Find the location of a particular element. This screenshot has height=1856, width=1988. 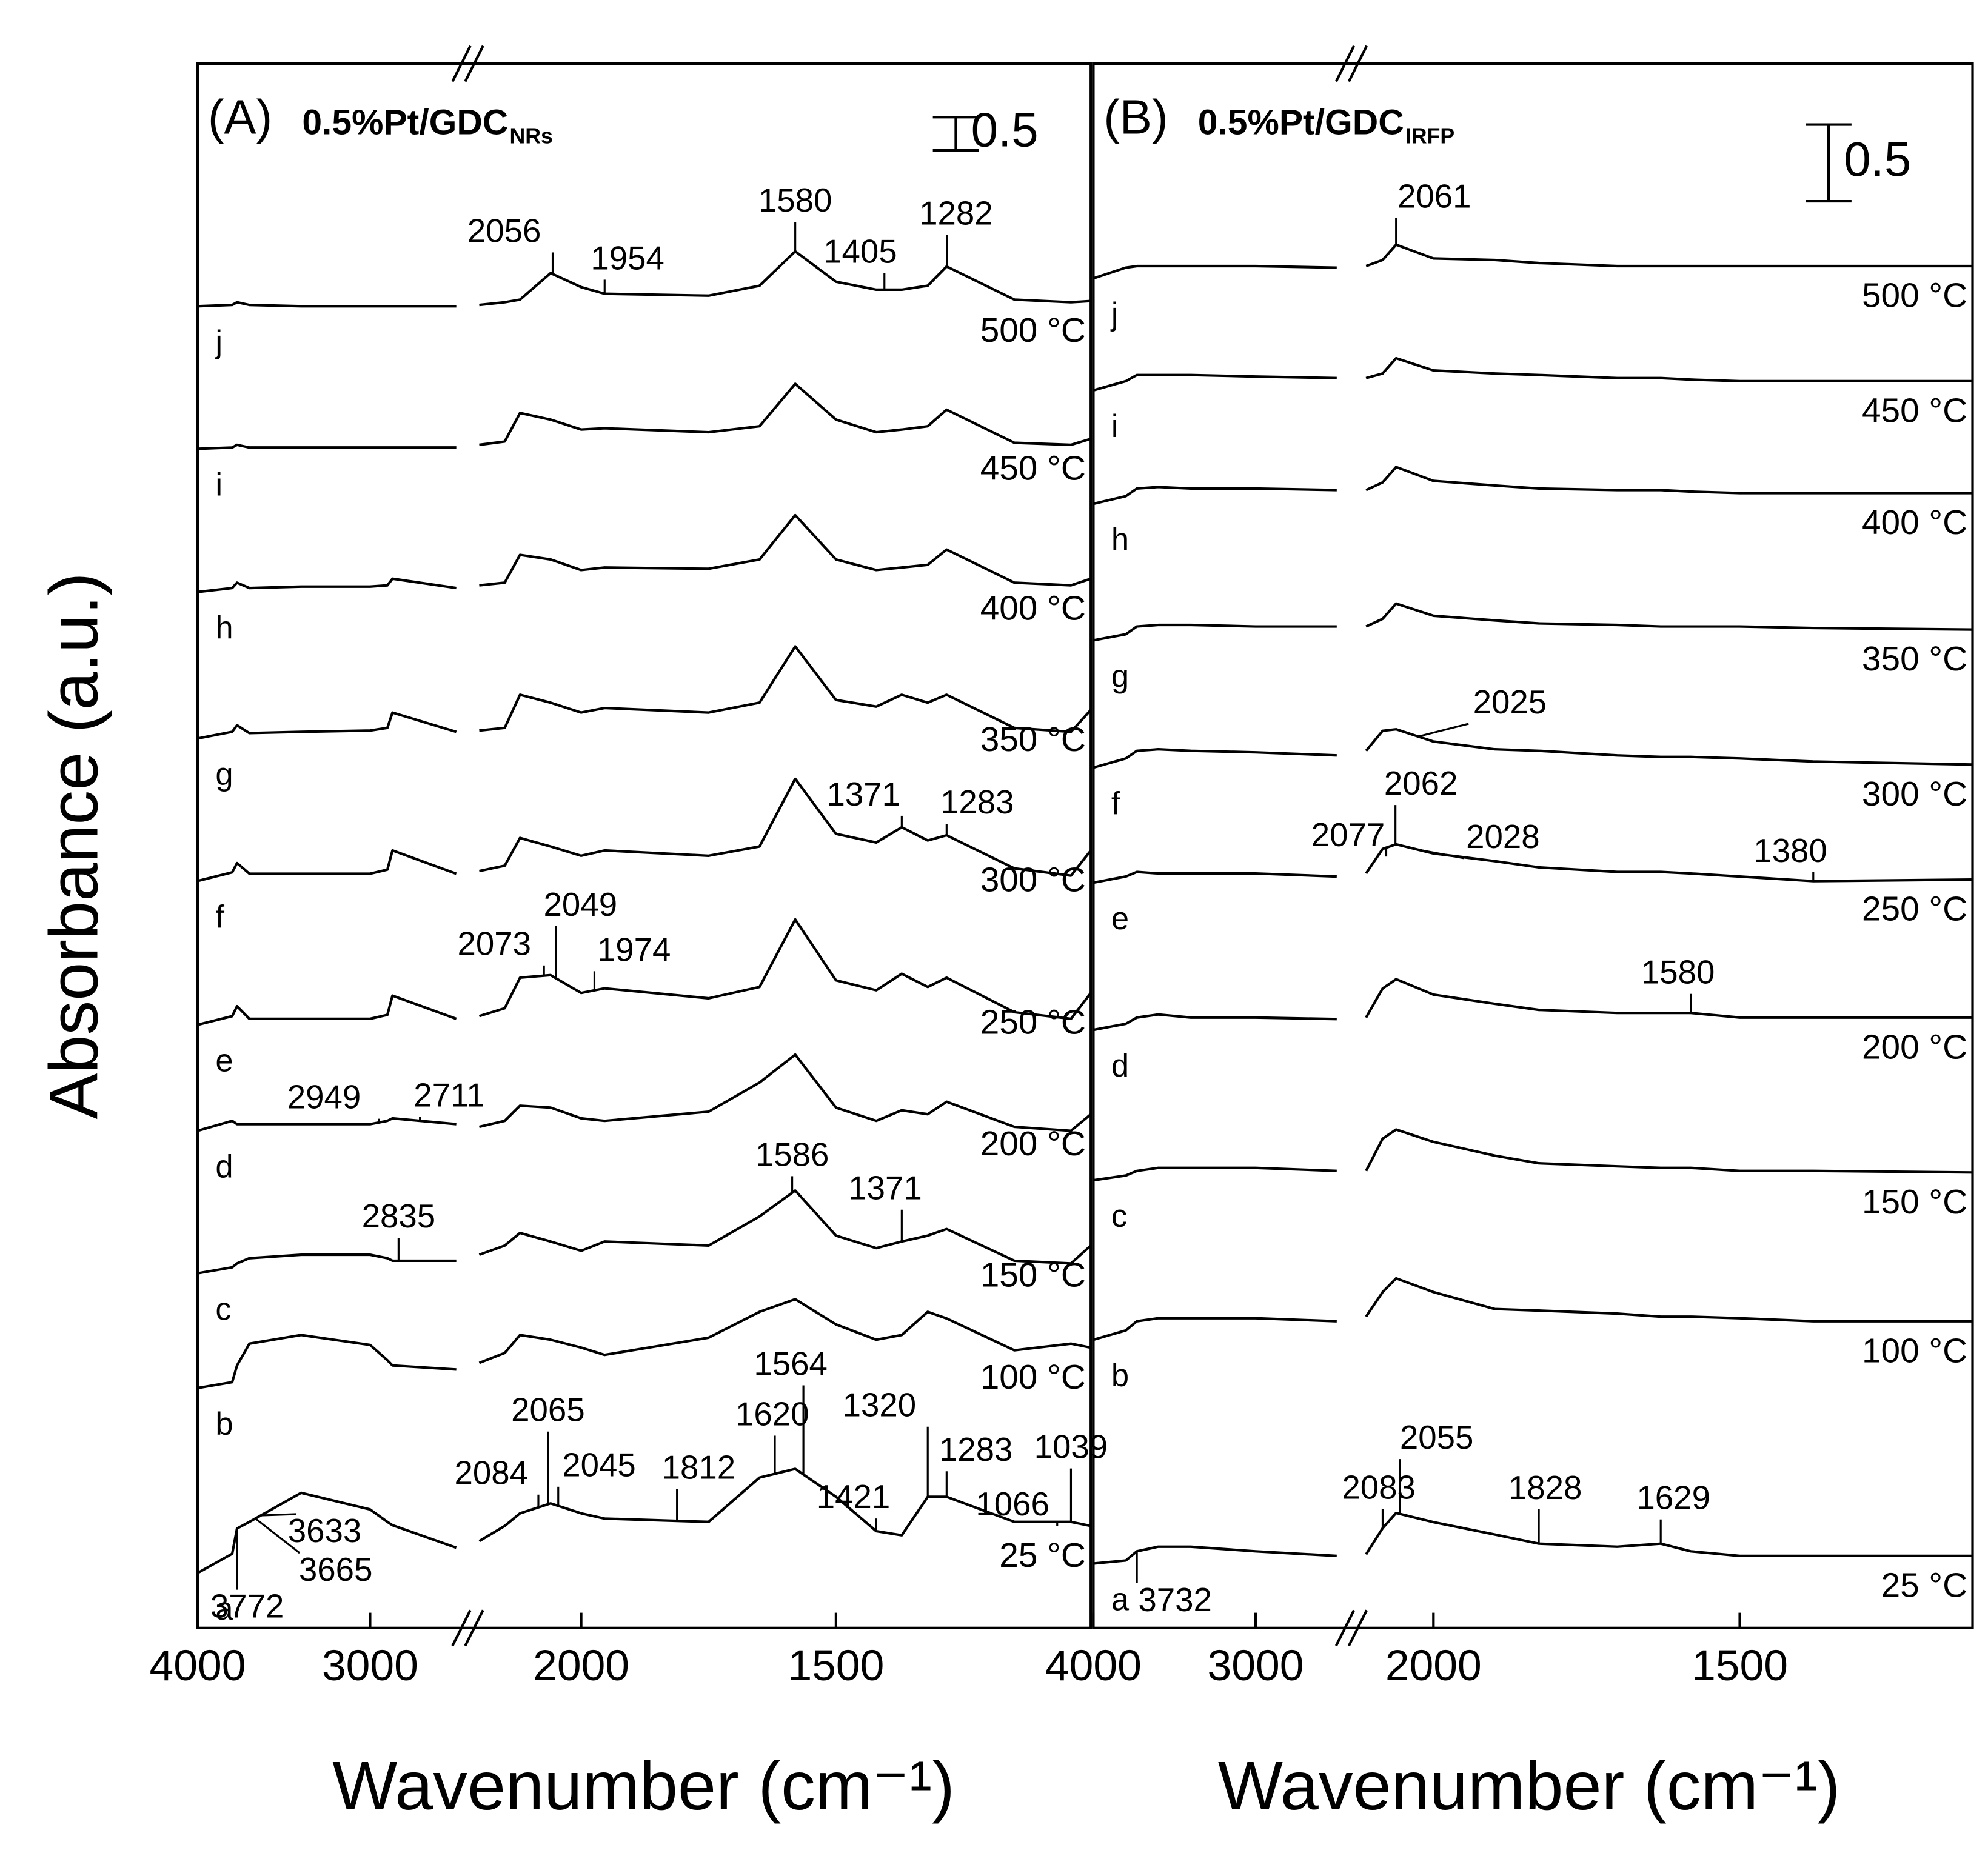

peak-label: 1629 is located at coordinates (1673, 1498).